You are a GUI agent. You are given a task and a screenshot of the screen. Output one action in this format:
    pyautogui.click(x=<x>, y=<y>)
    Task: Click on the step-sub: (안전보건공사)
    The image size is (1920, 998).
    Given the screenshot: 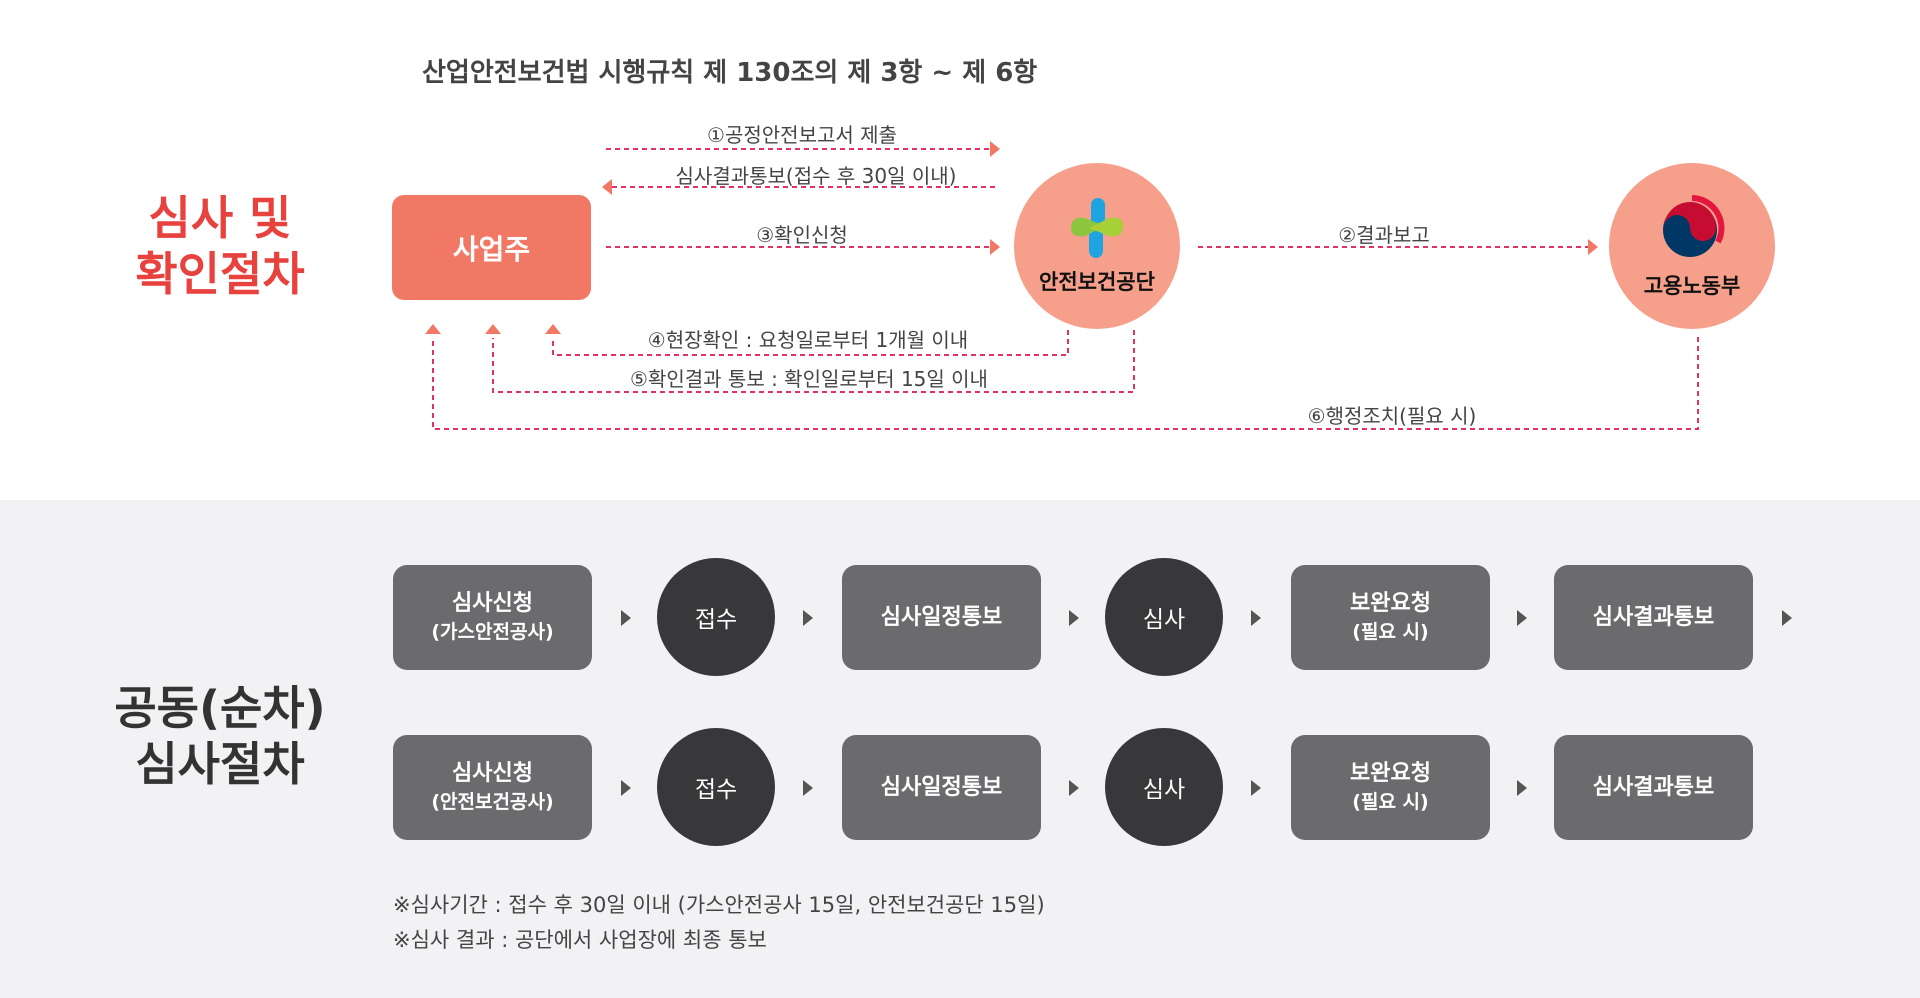 What is the action you would take?
    pyautogui.click(x=492, y=801)
    